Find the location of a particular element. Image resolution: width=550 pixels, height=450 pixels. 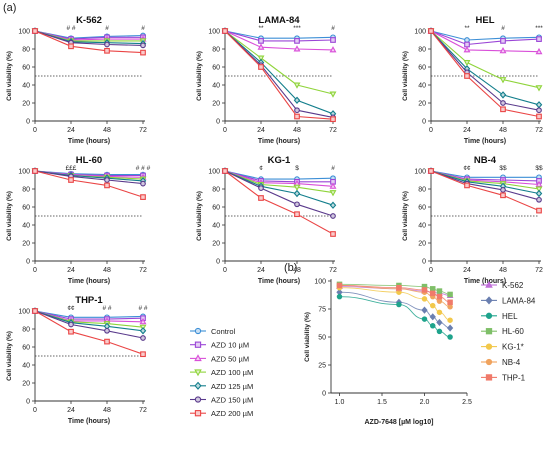

legend-label: LAMA-84 is located at coordinates (519, 300).